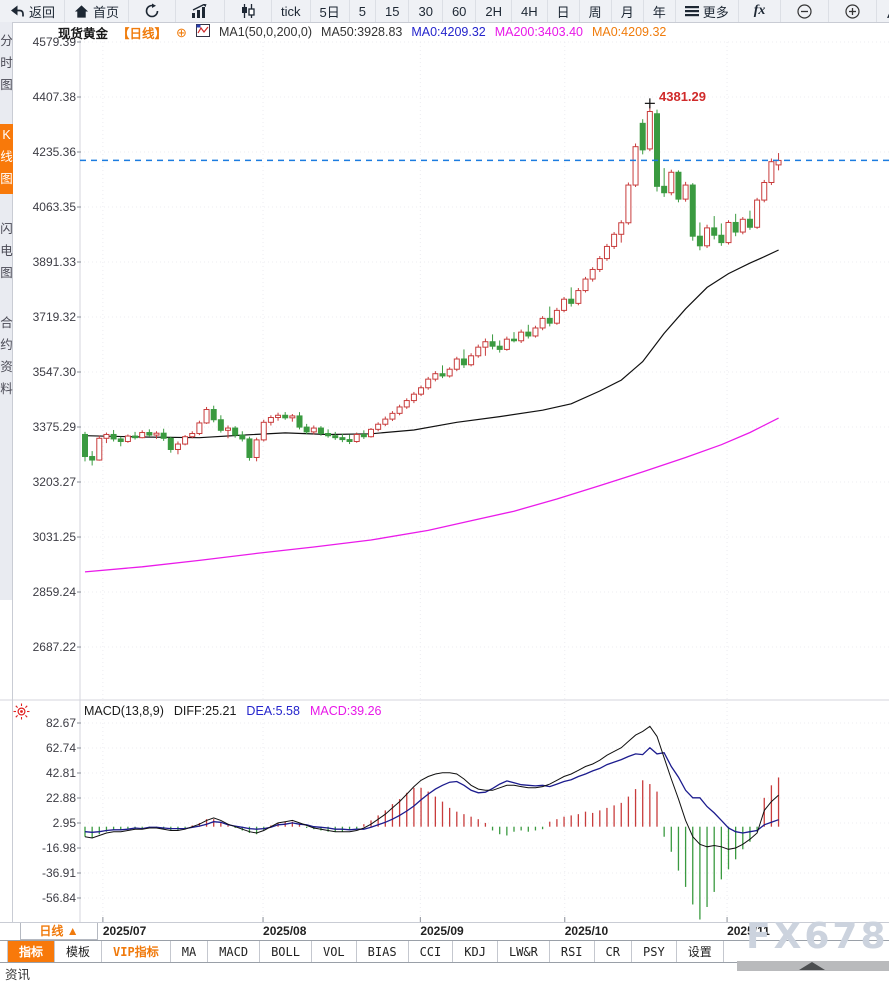  What do you see at coordinates (81, 11) in the screenshot?
I see `home-icon` at bounding box center [81, 11].